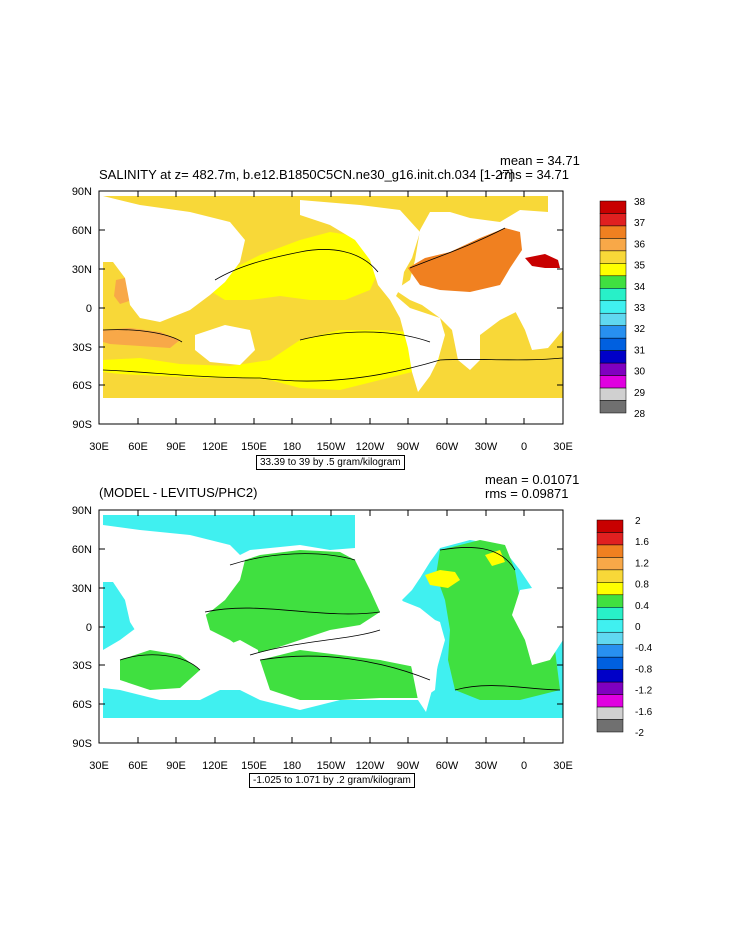 The width and height of the screenshot is (733, 945). I want to click on panel1-colorbar-label: 29, so click(640, 393).